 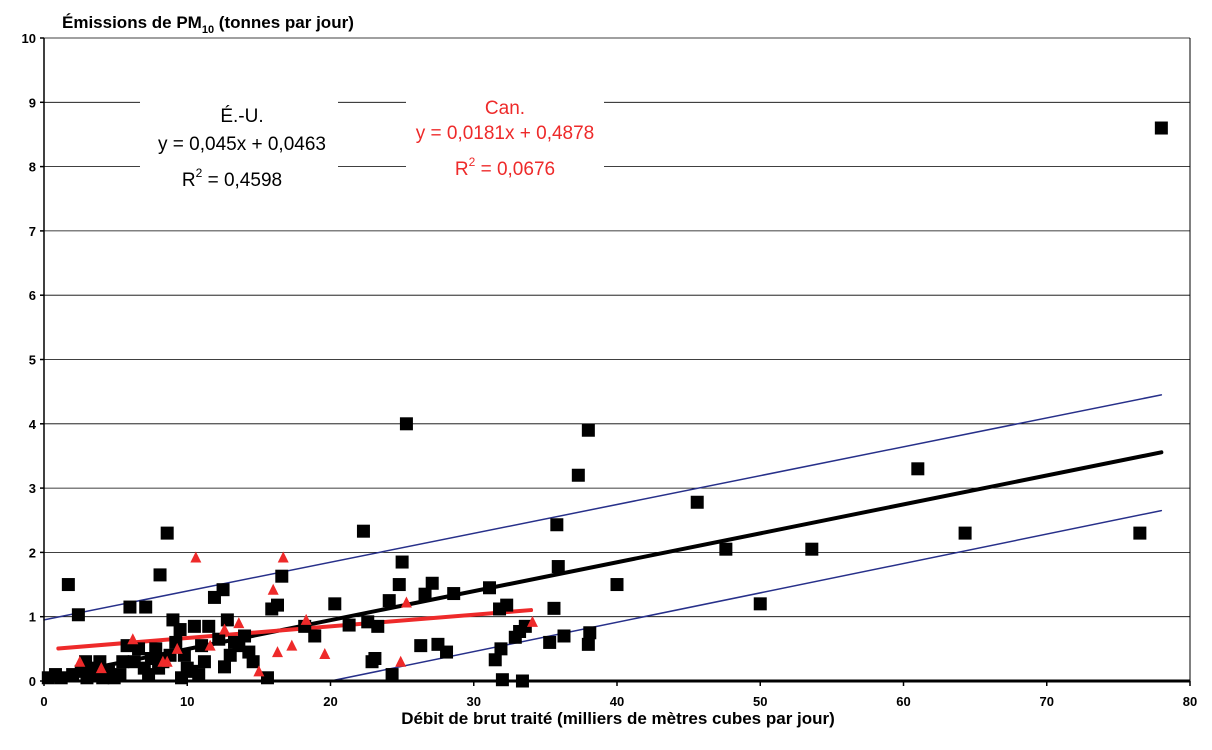 I want to click on y-tick-label: 9, so click(x=32, y=102).